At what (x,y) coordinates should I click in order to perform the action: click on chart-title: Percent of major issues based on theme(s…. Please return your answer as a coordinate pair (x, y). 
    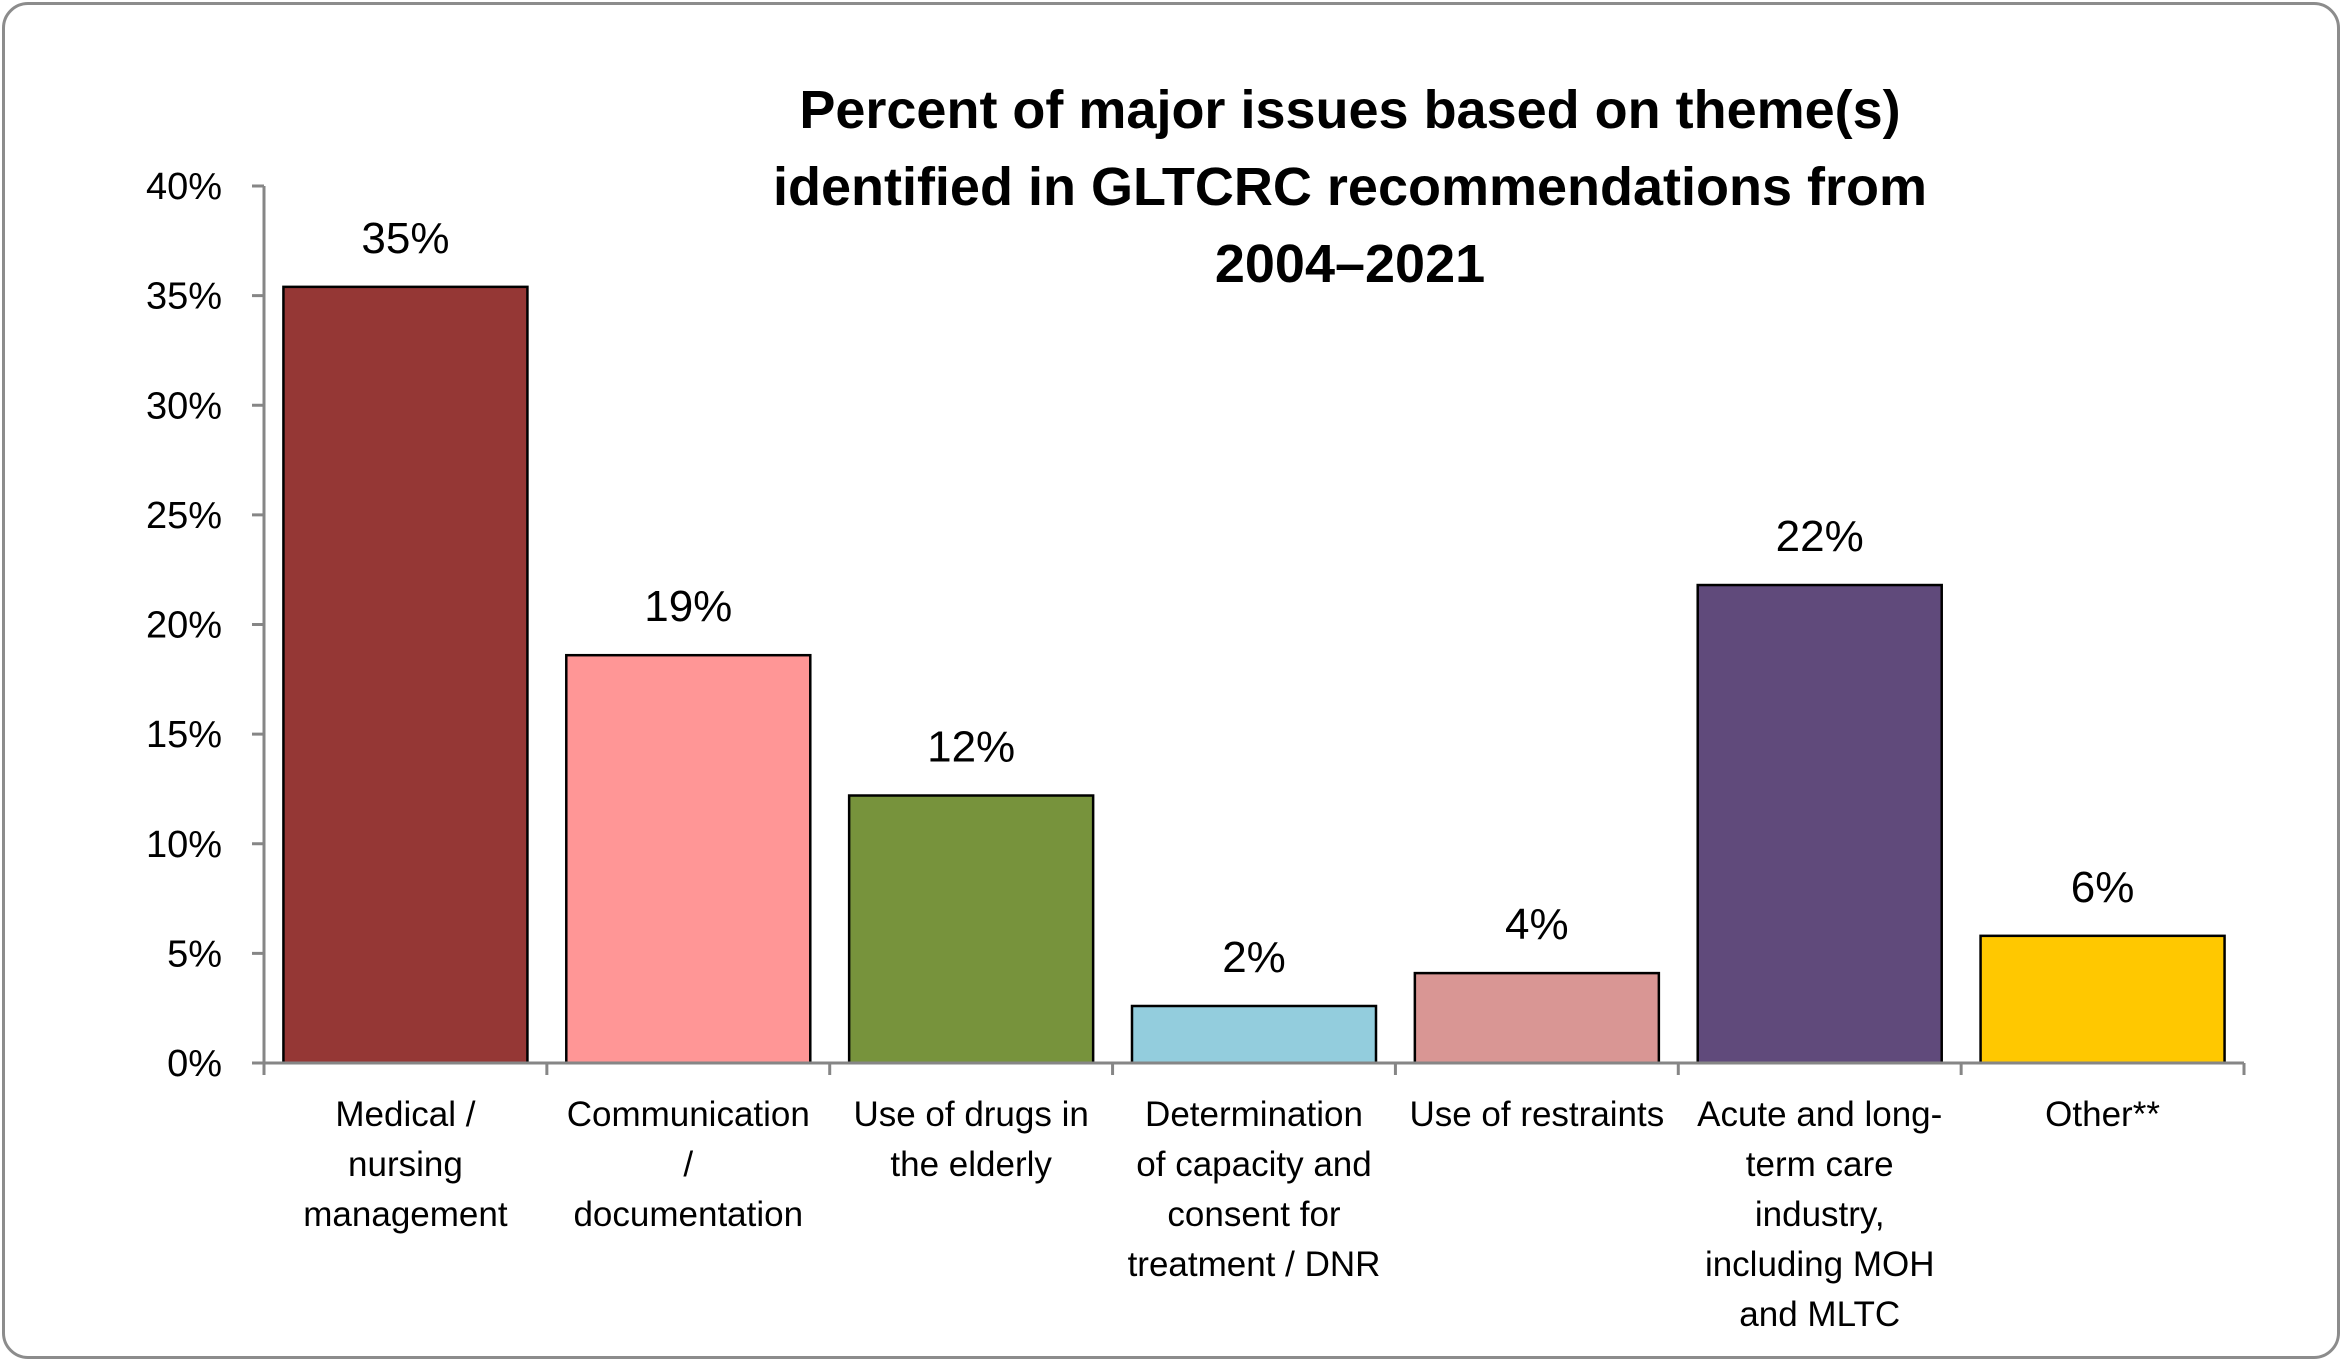
    Looking at the image, I should click on (1350, 187).